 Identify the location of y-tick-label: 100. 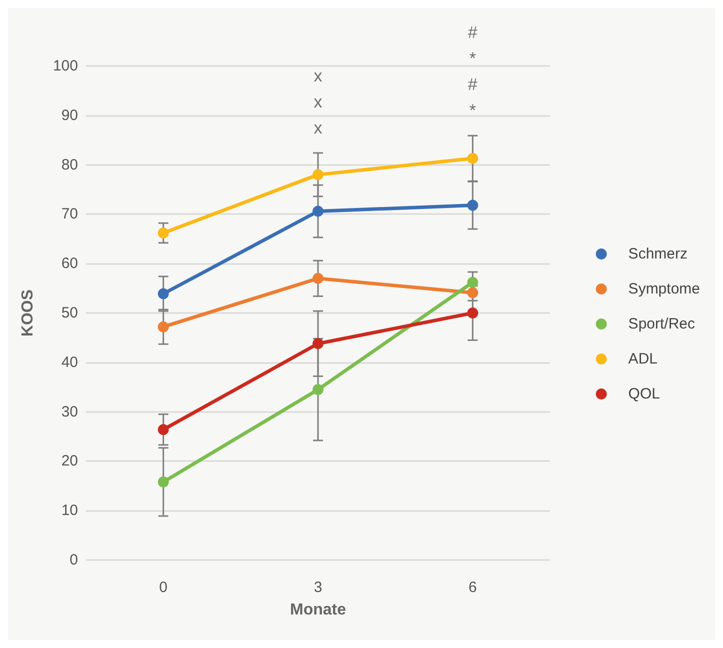
(65, 66).